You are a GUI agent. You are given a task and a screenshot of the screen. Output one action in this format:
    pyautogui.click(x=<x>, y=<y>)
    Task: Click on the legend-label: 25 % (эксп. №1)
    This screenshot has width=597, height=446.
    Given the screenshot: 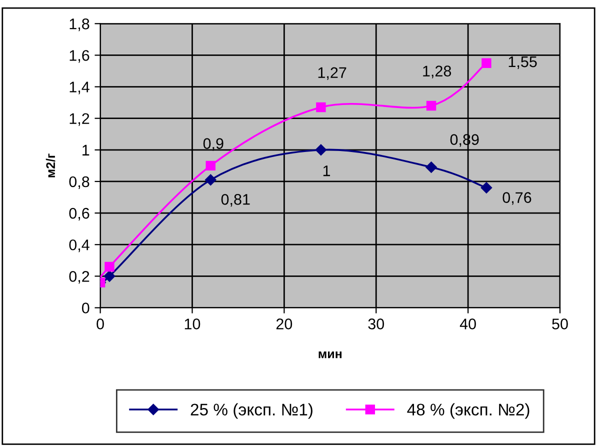 What is the action you would take?
    pyautogui.click(x=251, y=411)
    